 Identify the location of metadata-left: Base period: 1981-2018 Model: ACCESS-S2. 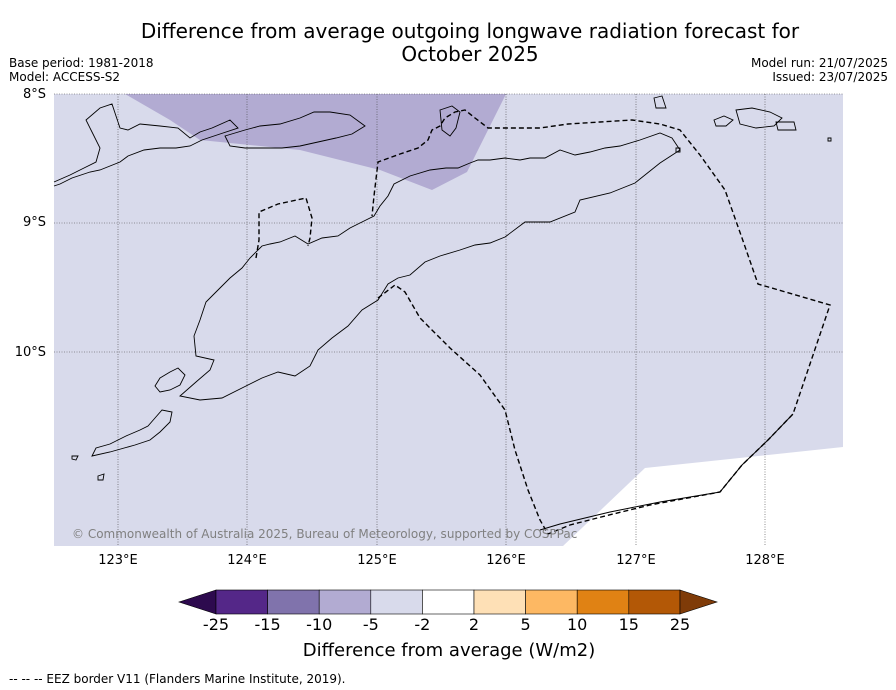
(81, 70).